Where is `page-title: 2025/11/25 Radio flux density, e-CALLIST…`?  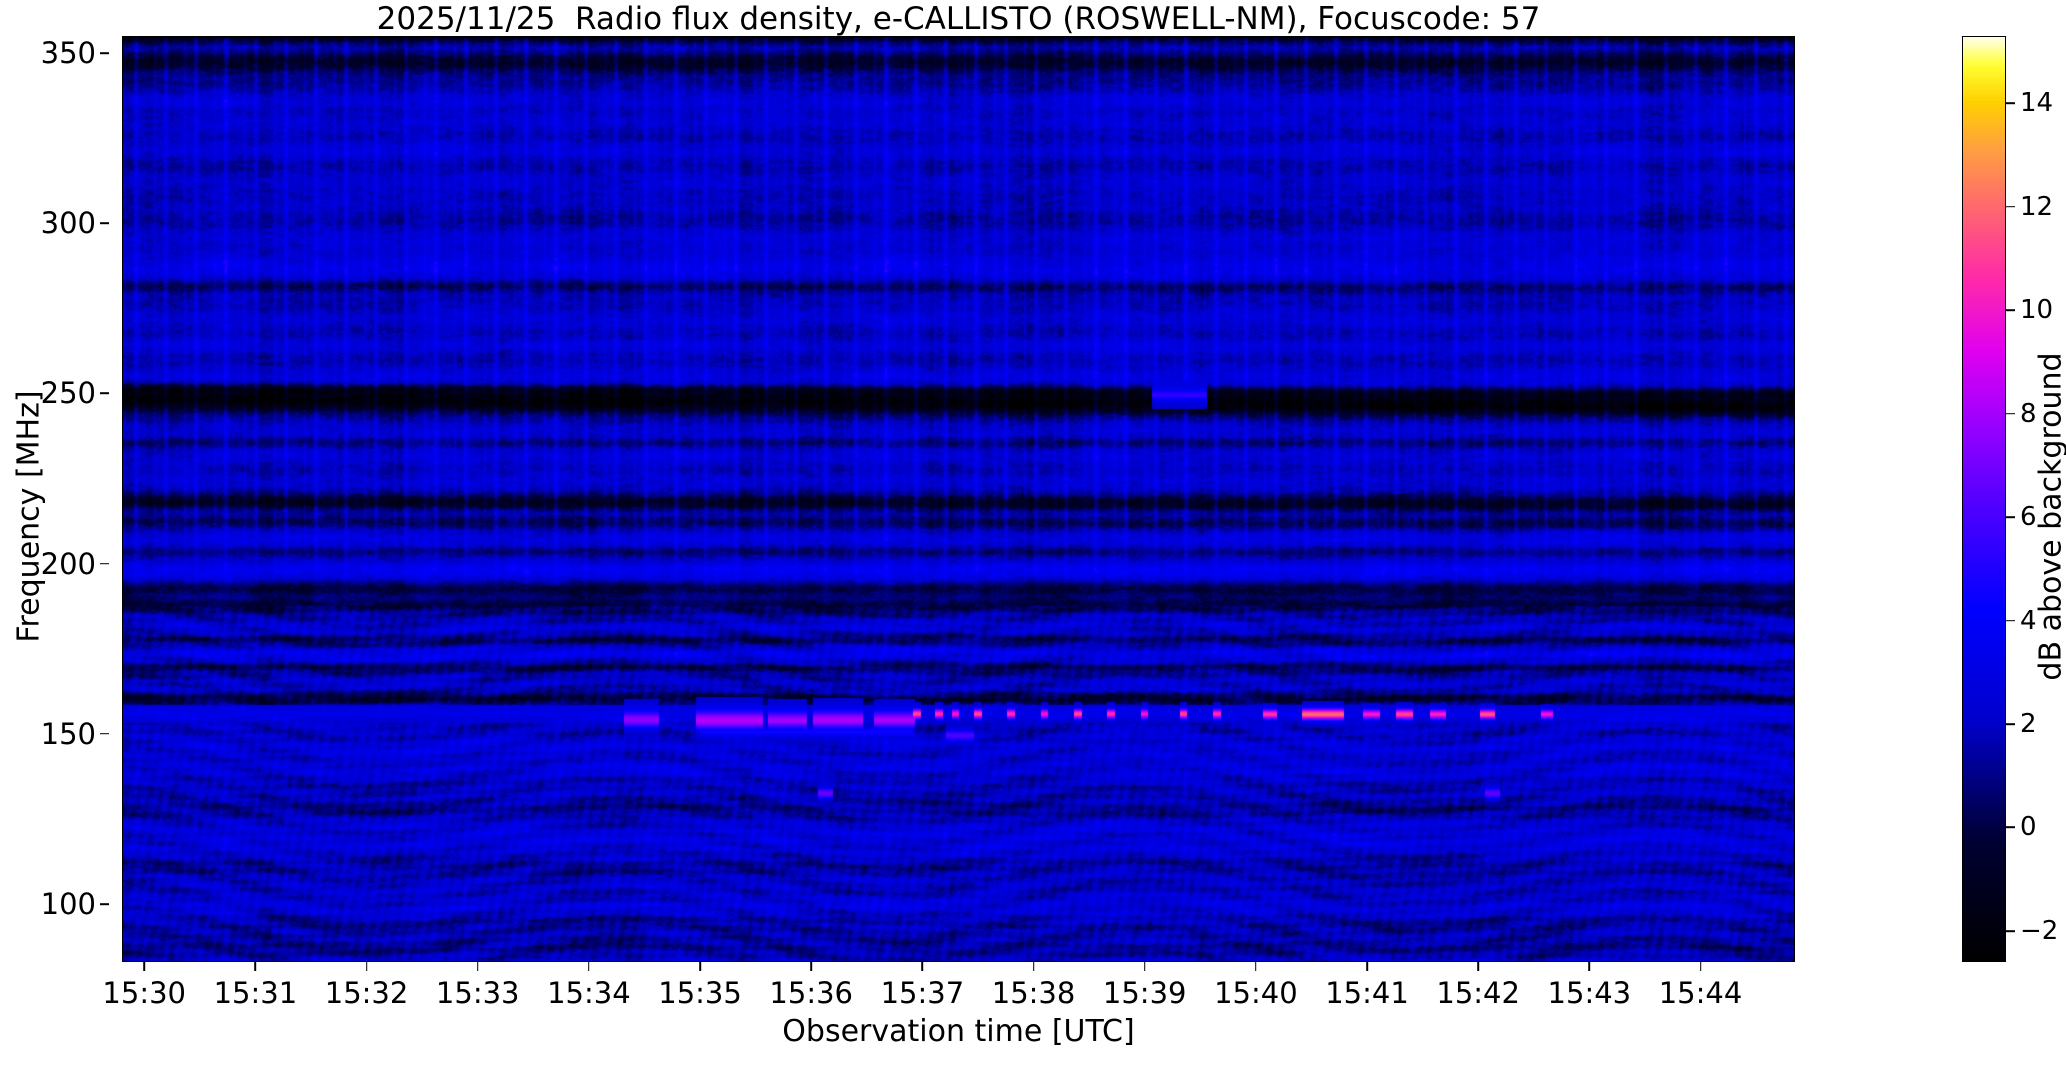 page-title: 2025/11/25 Radio flux density, e-CALLIST… is located at coordinates (958, 19).